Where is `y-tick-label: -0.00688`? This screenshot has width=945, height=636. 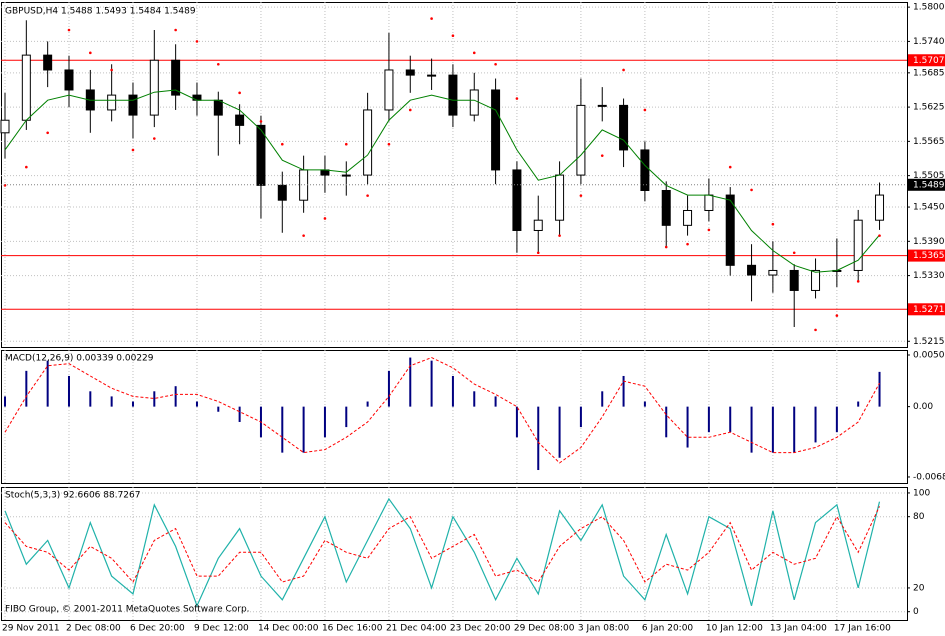 y-tick-label: -0.00688 is located at coordinates (929, 477).